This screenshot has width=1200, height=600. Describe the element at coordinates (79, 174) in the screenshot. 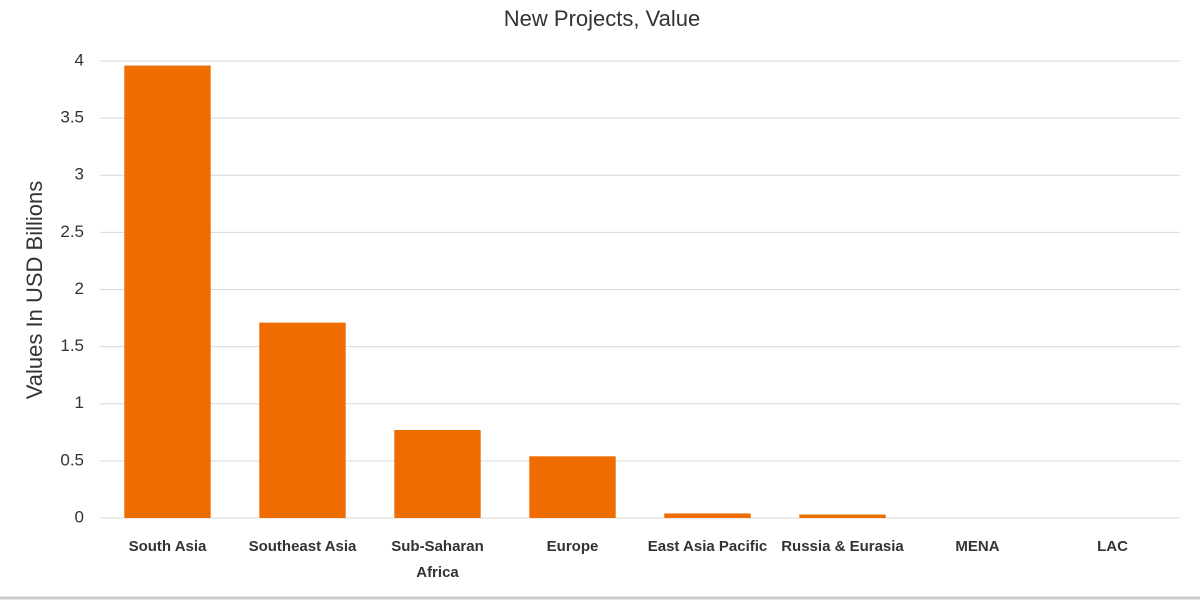

I see `y-tick-label: 3` at that location.